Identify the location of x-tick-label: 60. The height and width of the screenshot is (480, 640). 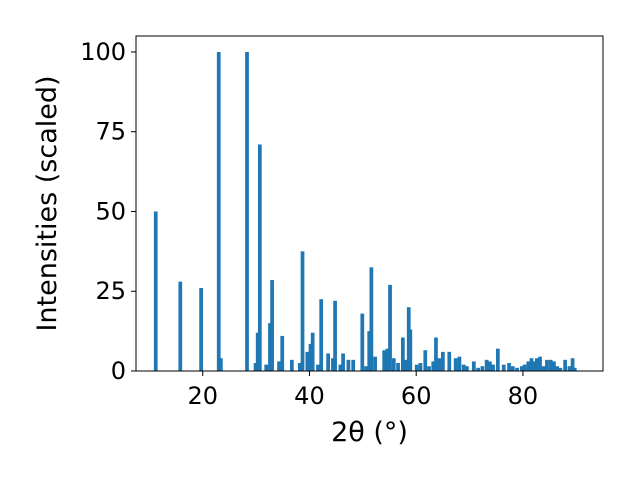
(416, 396).